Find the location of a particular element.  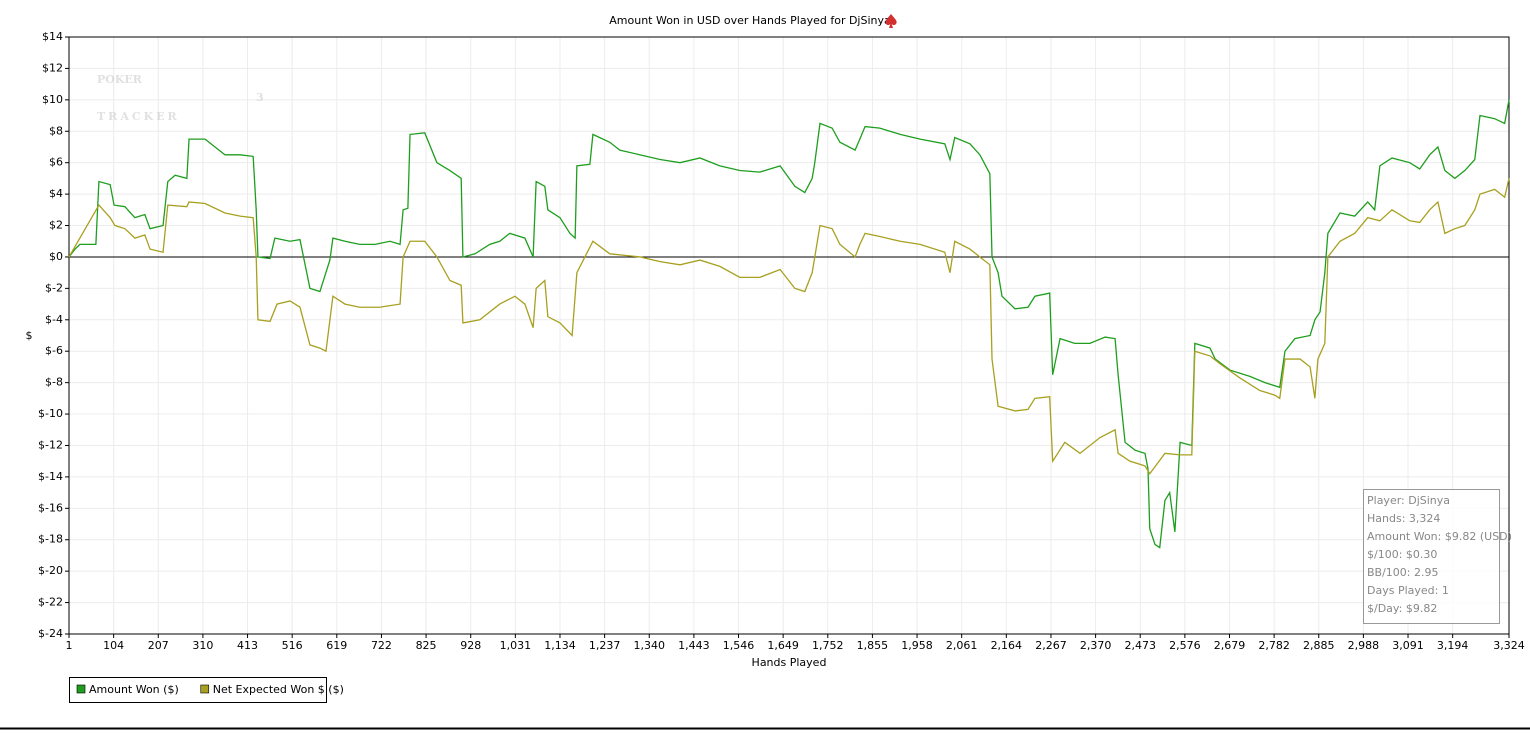

y-tick-label: $-4 is located at coordinates (54, 319).